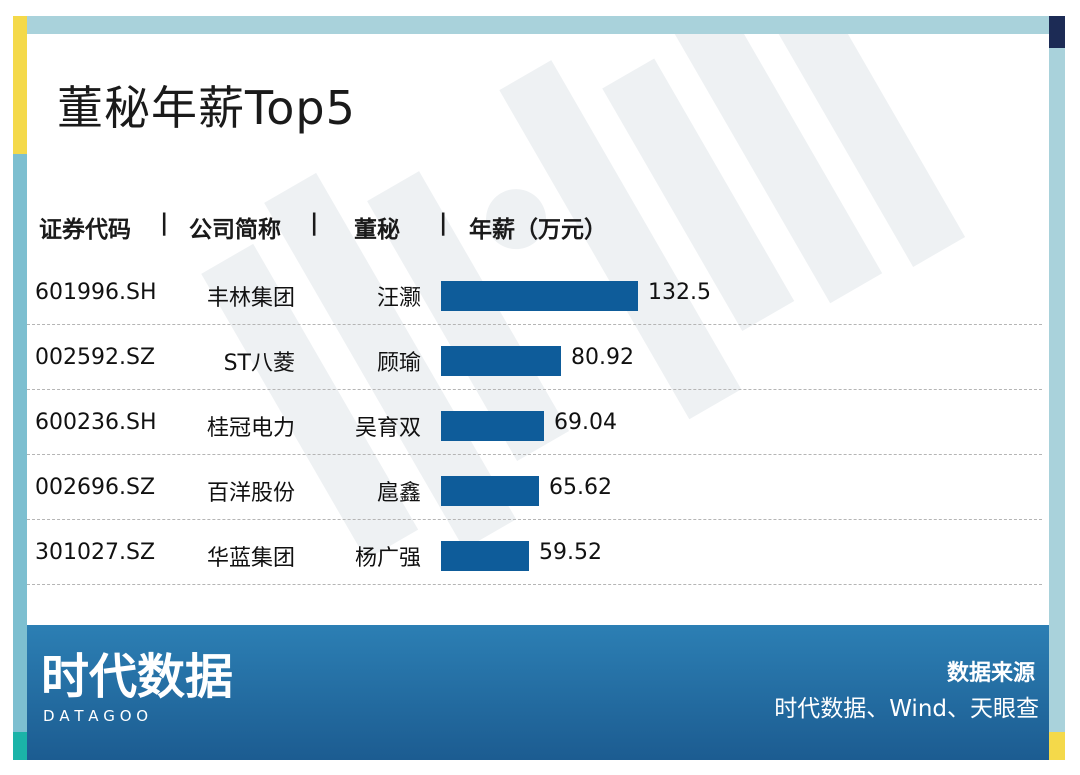 The image size is (1080, 775). What do you see at coordinates (398, 298) in the screenshot?
I see `row-person: 汪灏` at bounding box center [398, 298].